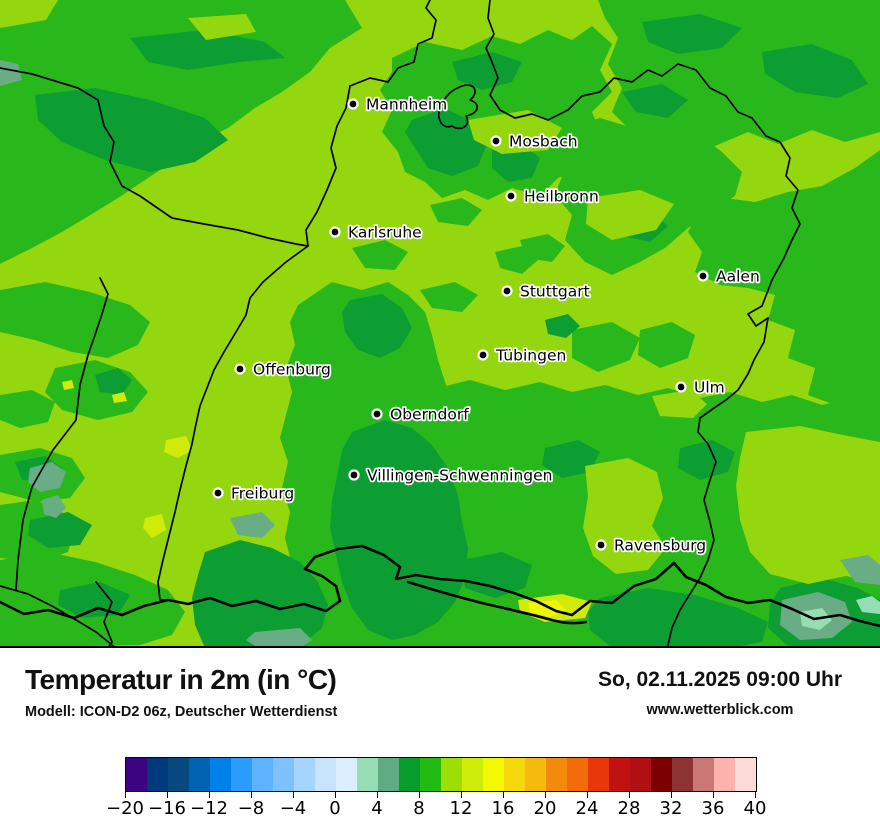 The height and width of the screenshot is (830, 880). I want to click on city-label: Oberndorf, so click(429, 415).